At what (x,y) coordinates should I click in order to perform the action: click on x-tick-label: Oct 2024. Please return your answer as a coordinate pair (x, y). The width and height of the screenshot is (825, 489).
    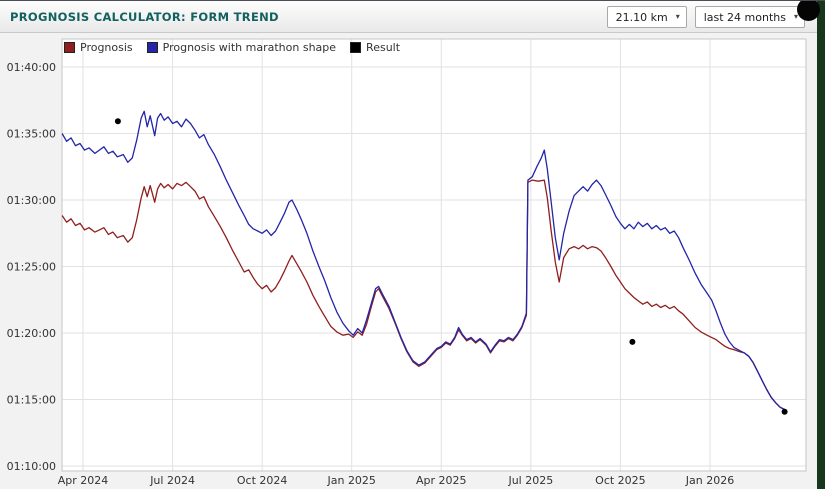
    Looking at the image, I should click on (262, 480).